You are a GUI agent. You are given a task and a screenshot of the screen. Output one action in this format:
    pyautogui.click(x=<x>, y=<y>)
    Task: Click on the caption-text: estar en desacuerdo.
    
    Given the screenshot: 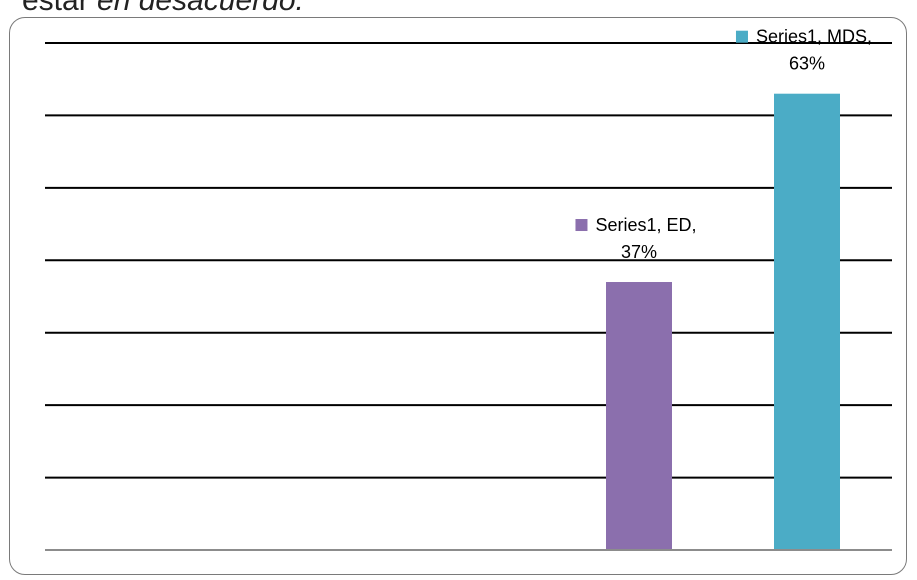 What is the action you would take?
    pyautogui.click(x=163, y=9)
    